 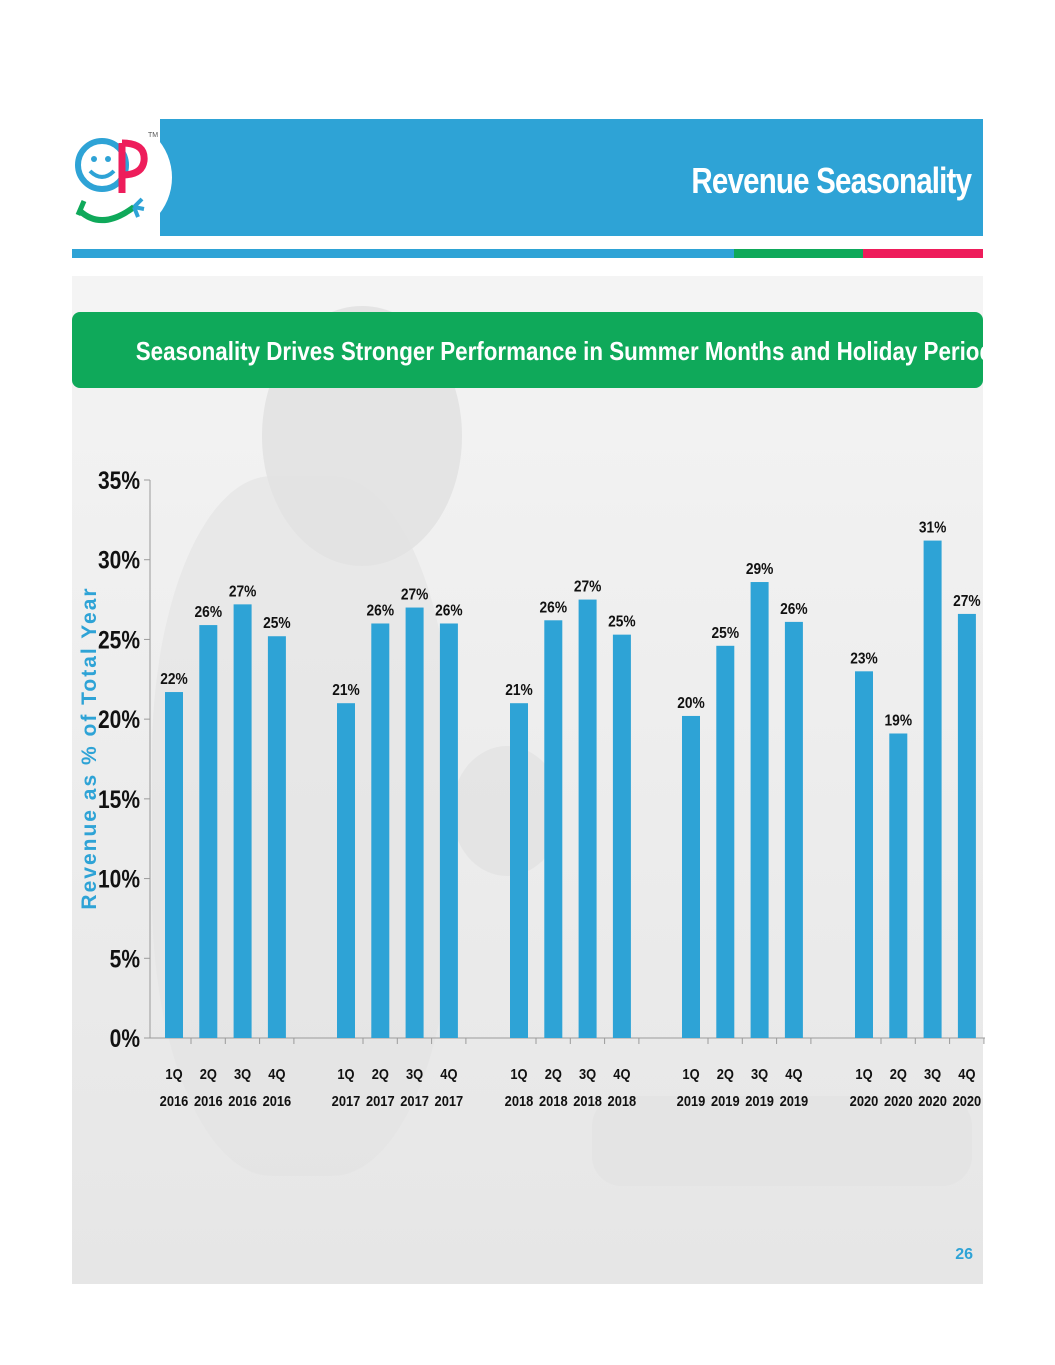 What do you see at coordinates (691, 703) in the screenshot?
I see `data-label: 20%` at bounding box center [691, 703].